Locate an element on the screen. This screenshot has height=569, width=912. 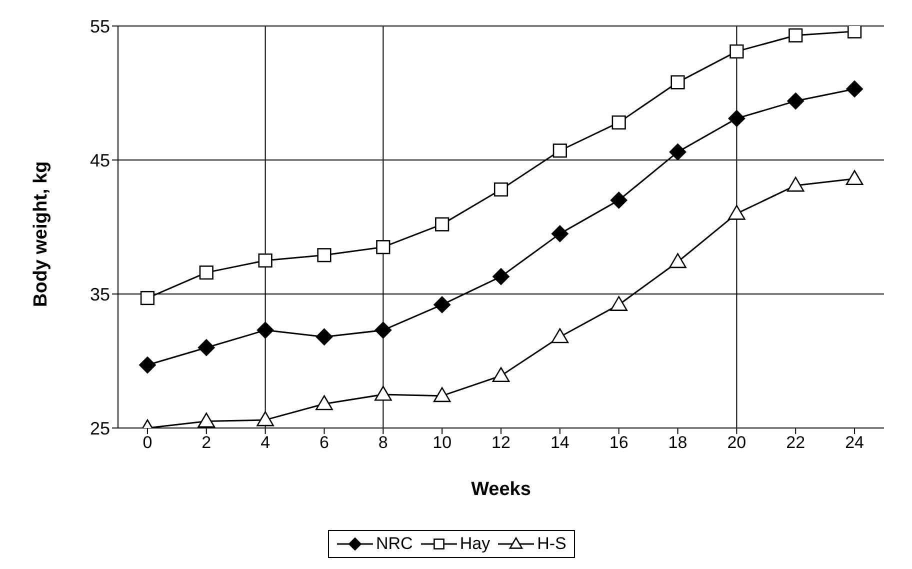
legend-label: H-S is located at coordinates (551, 544).